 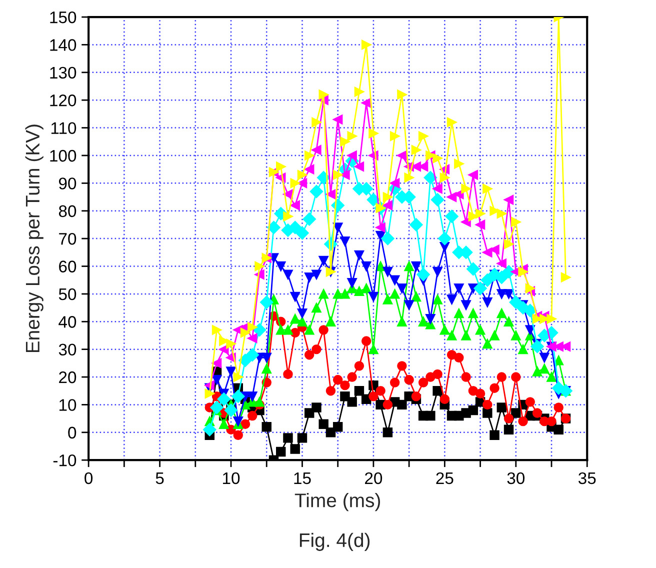 I want to click on x-tick-label: 15, so click(x=302, y=478).